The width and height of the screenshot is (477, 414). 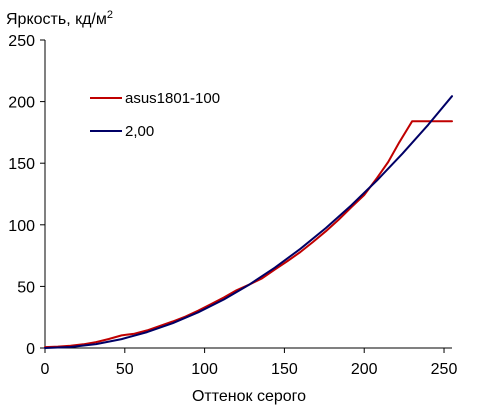 What do you see at coordinates (364, 369) in the screenshot?
I see `x-tick-label: 200` at bounding box center [364, 369].